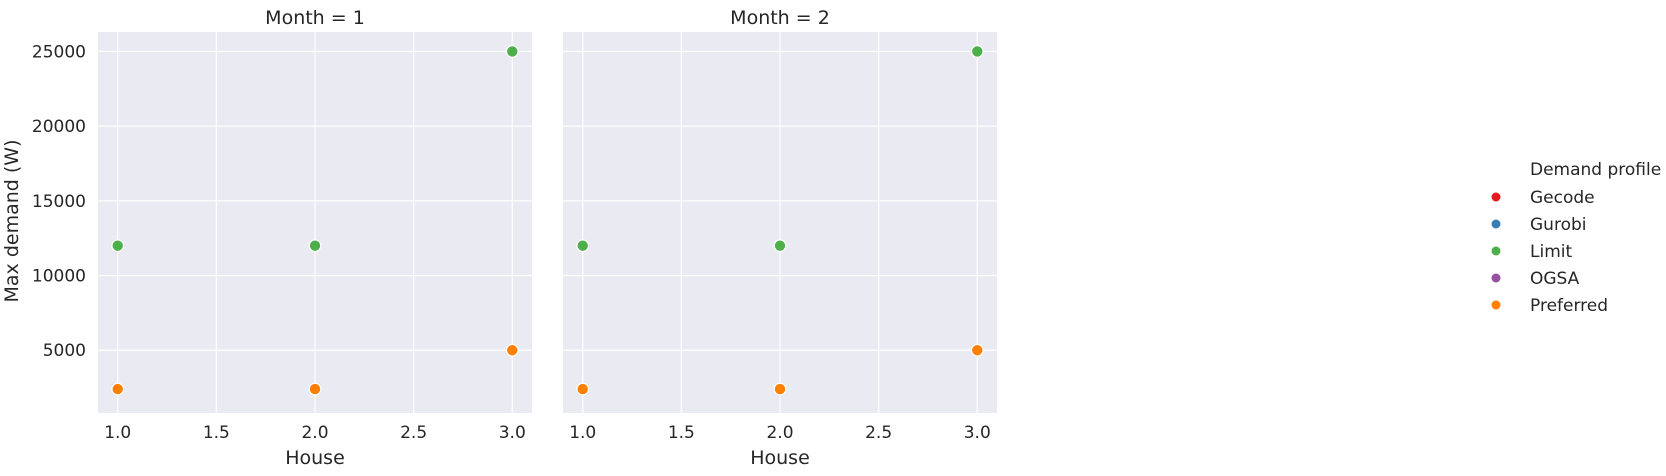 The width and height of the screenshot is (1666, 476). What do you see at coordinates (59, 277) in the screenshot?
I see `y-tick-label: 10000` at bounding box center [59, 277].